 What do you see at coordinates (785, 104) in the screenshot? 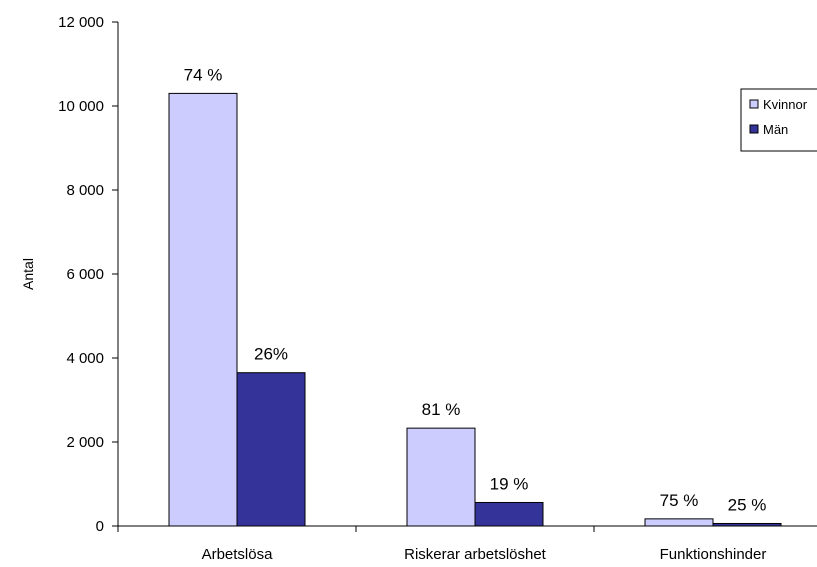
I see `legend-label: Kvinnor` at bounding box center [785, 104].